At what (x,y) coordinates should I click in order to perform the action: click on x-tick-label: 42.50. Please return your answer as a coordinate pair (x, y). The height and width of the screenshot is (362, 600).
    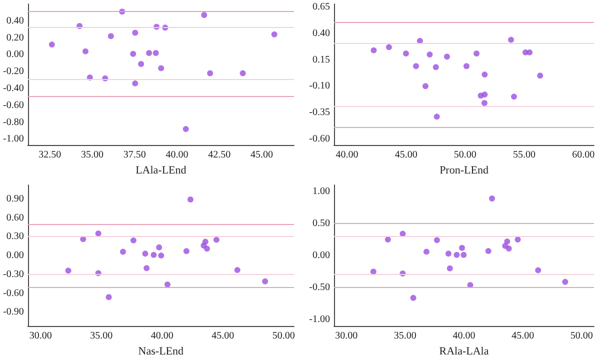
    Looking at the image, I should click on (219, 155).